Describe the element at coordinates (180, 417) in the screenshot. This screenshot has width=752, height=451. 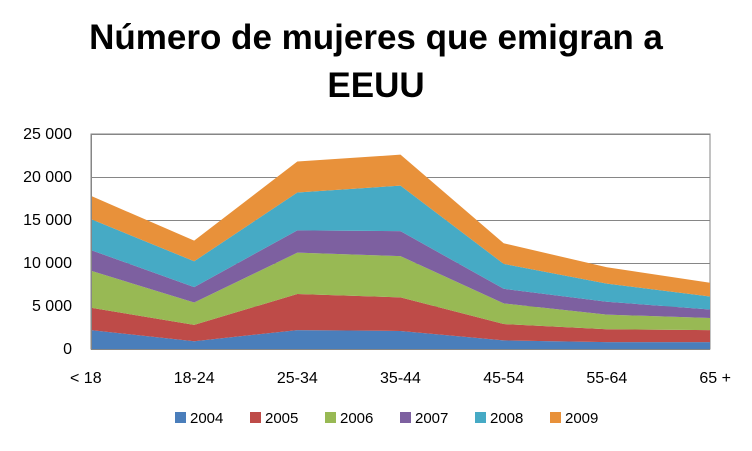
I see `legend-swatch-2004` at that location.